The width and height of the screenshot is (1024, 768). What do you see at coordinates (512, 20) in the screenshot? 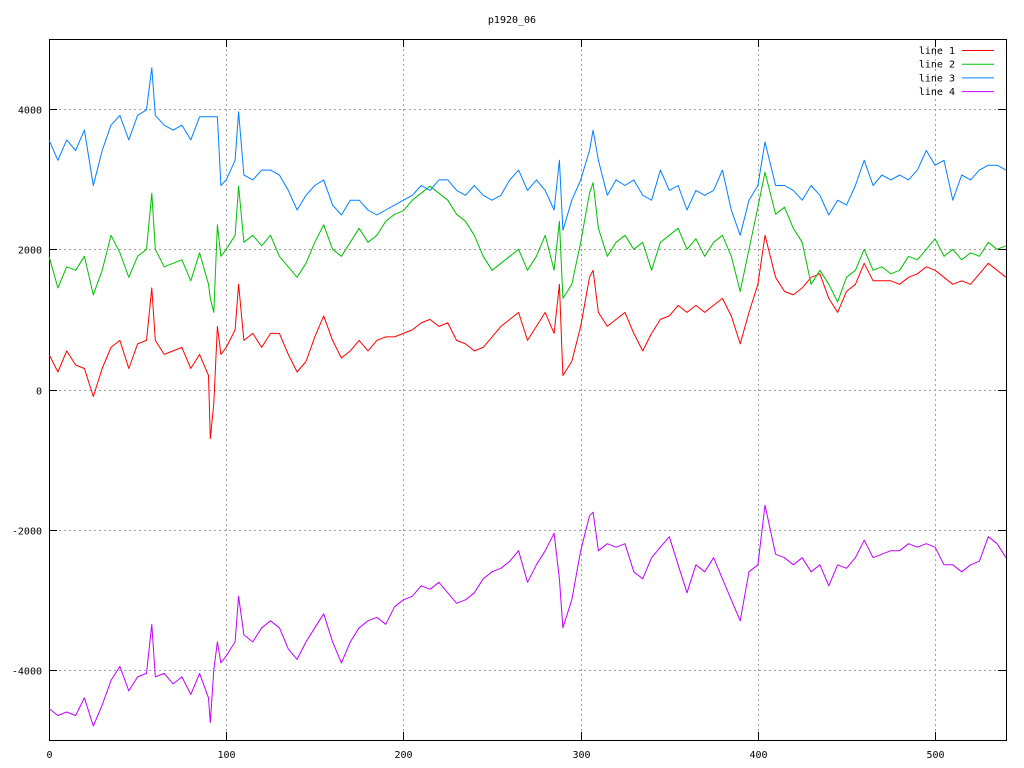
I see `chart-title: p1920_06` at bounding box center [512, 20].